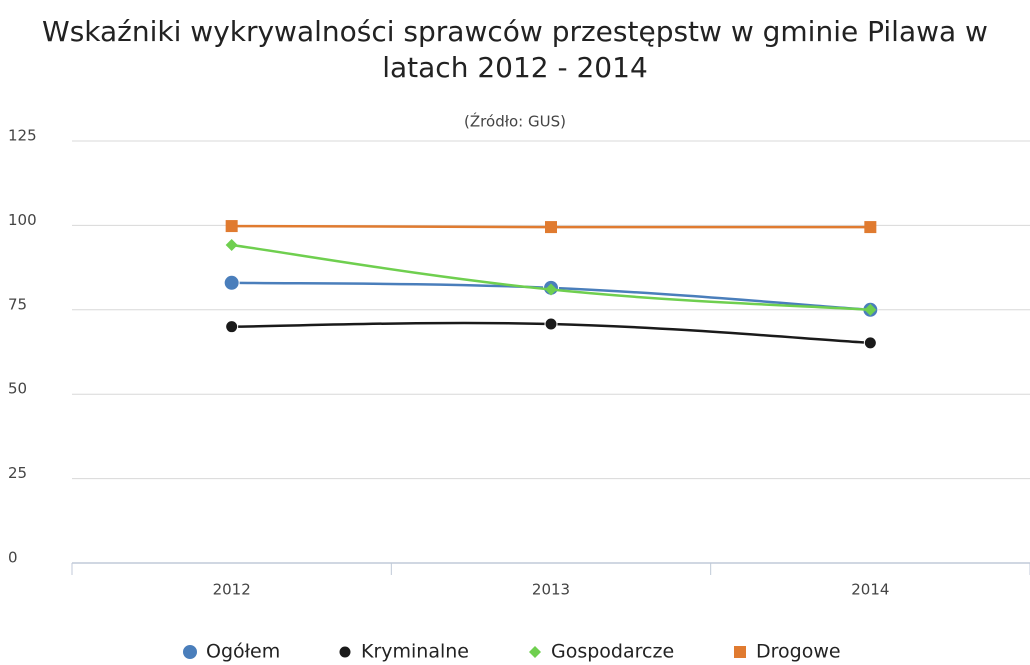 Image resolution: width=1030 pixels, height=665 pixels. What do you see at coordinates (612, 652) in the screenshot?
I see `legend-label: Gospodarcze` at bounding box center [612, 652].